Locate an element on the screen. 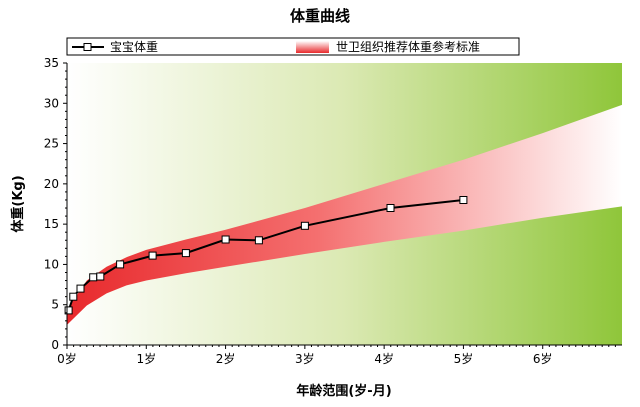 Image resolution: width=640 pixels, height=407 pixels. y-axis-title: 体重(Kg) is located at coordinates (18, 203).